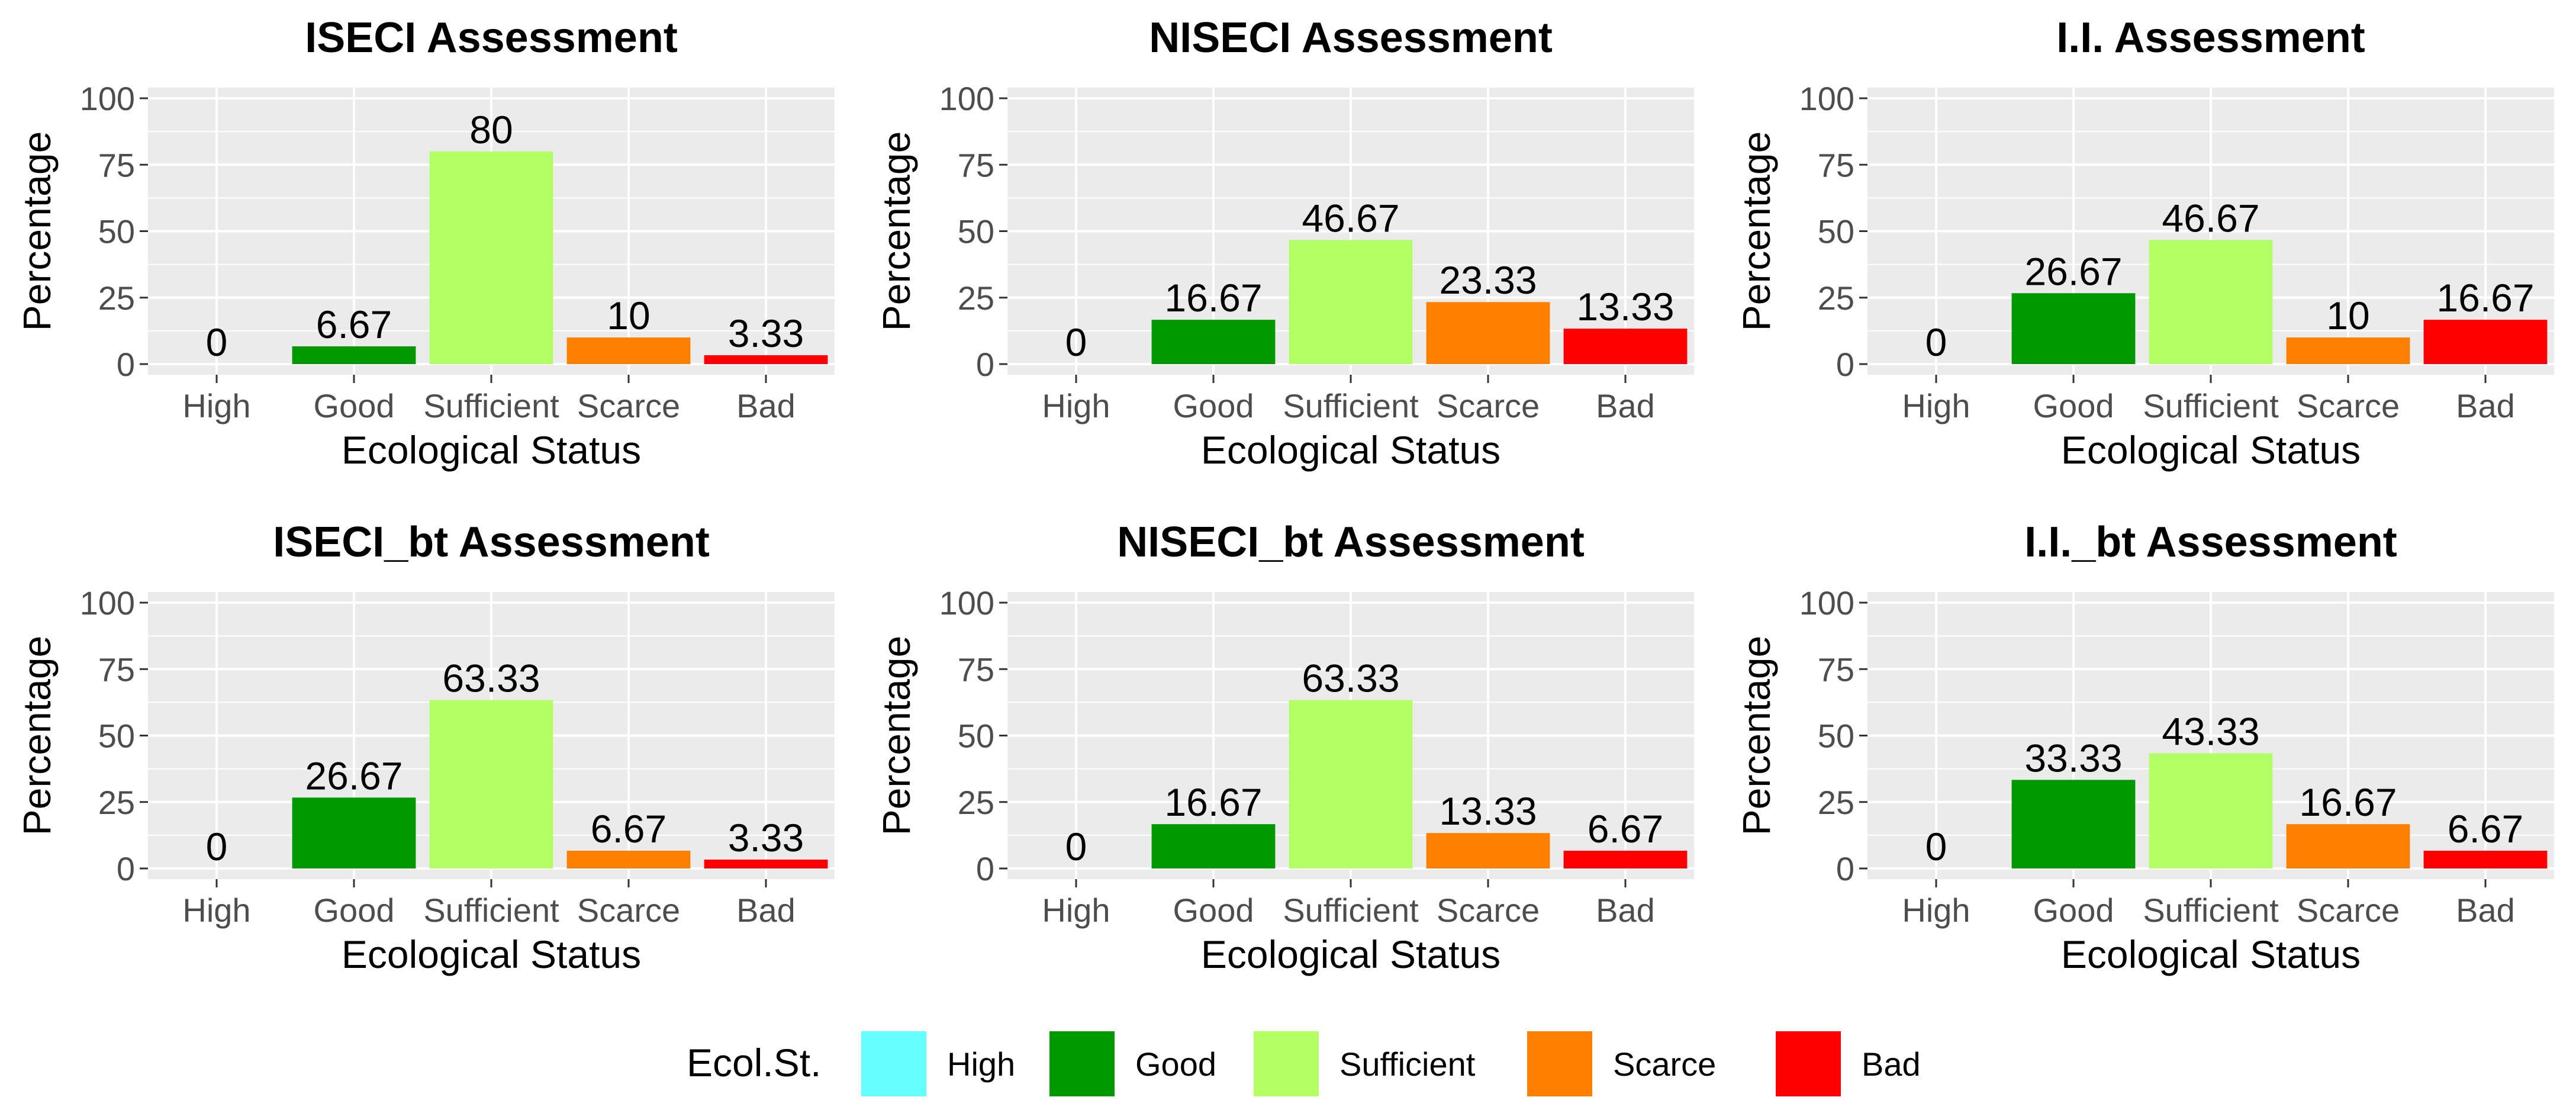 The image size is (2576, 1110). I want to click on chart-title: I.I. Assessment, so click(2210, 38).